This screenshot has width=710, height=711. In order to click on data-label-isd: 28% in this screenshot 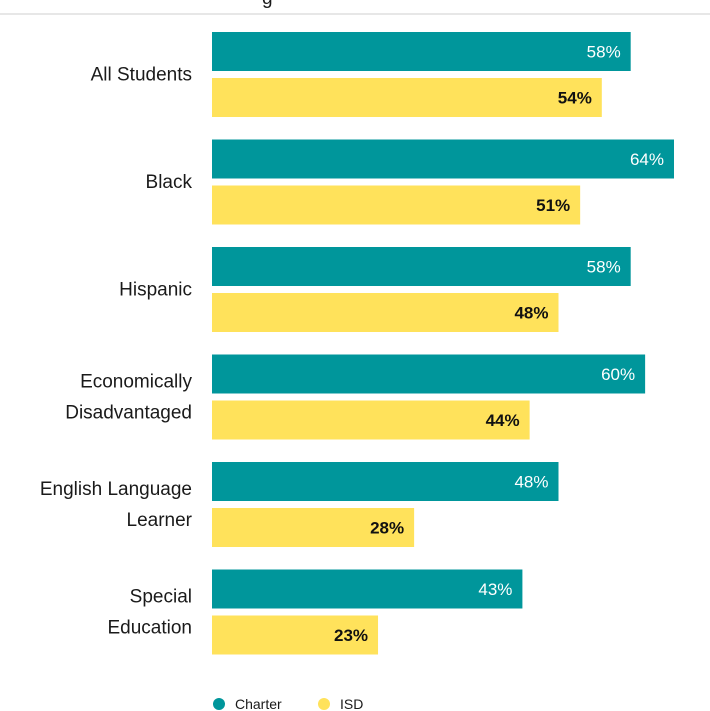, I will do `click(387, 528)`.